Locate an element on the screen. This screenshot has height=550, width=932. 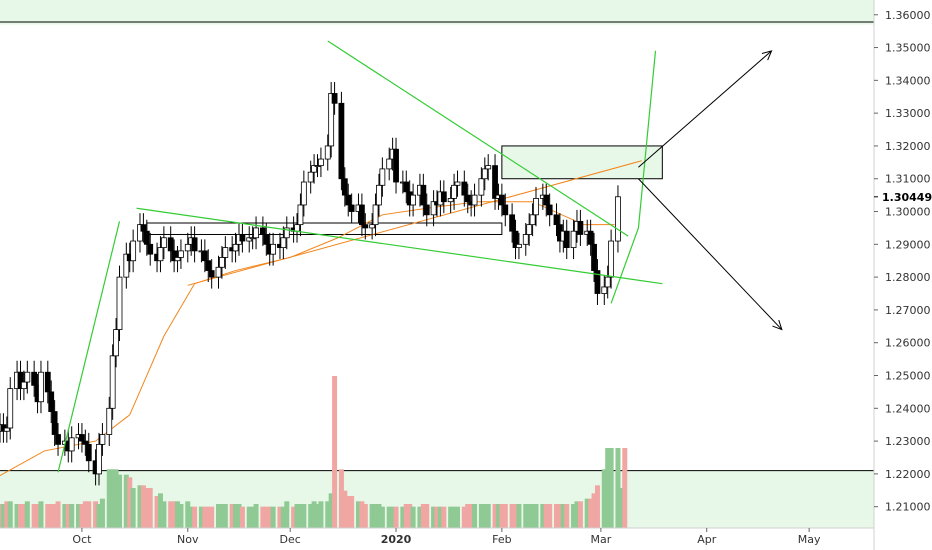
y-tick-label: 1.30000 is located at coordinates (908, 212).